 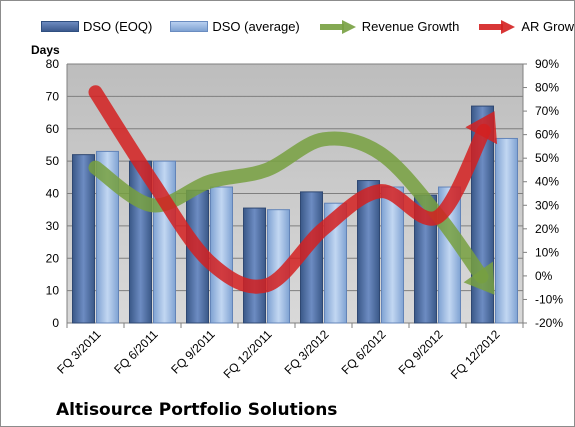 I want to click on legend-arrow-ar-icon, so click(x=497, y=26).